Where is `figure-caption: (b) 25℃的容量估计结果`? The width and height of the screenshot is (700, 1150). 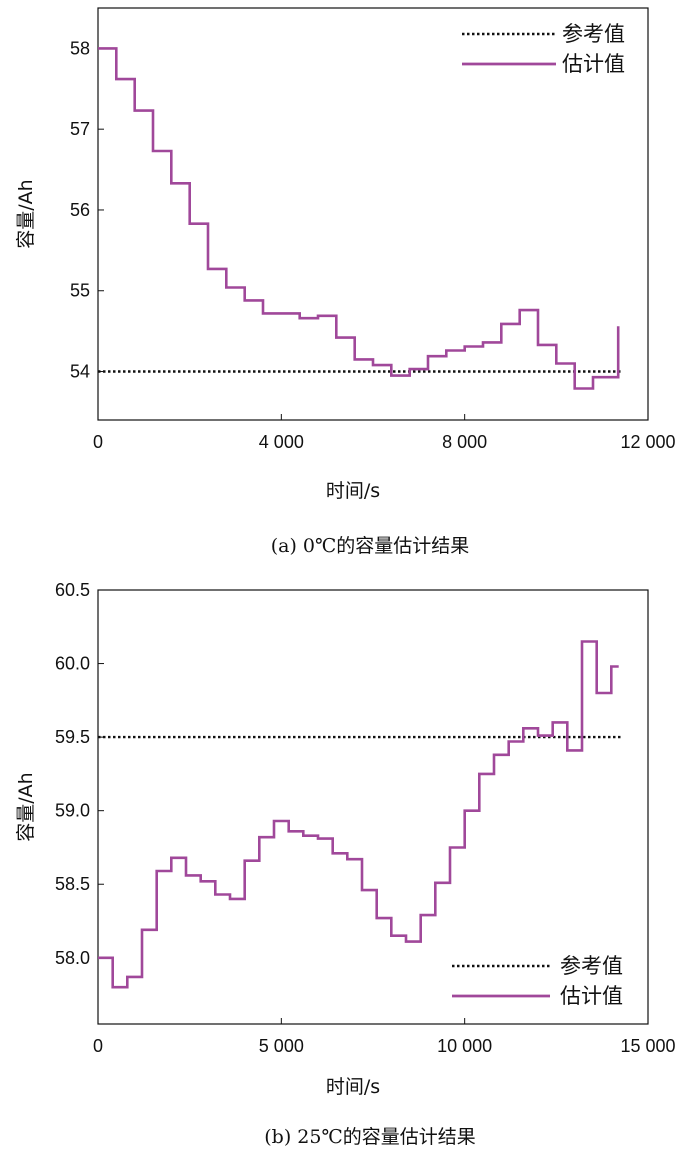 figure-caption: (b) 25℃的容量估计结果 is located at coordinates (369, 1137).